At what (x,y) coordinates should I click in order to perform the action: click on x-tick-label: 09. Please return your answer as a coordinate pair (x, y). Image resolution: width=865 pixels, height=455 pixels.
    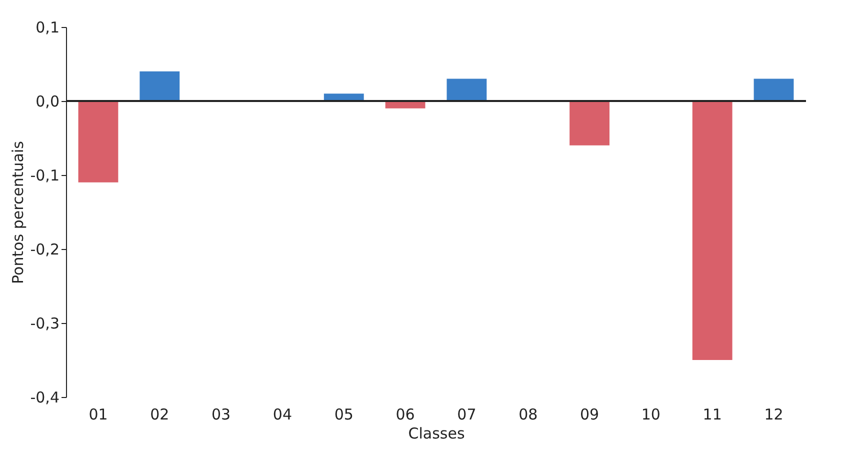
    Looking at the image, I should click on (590, 415).